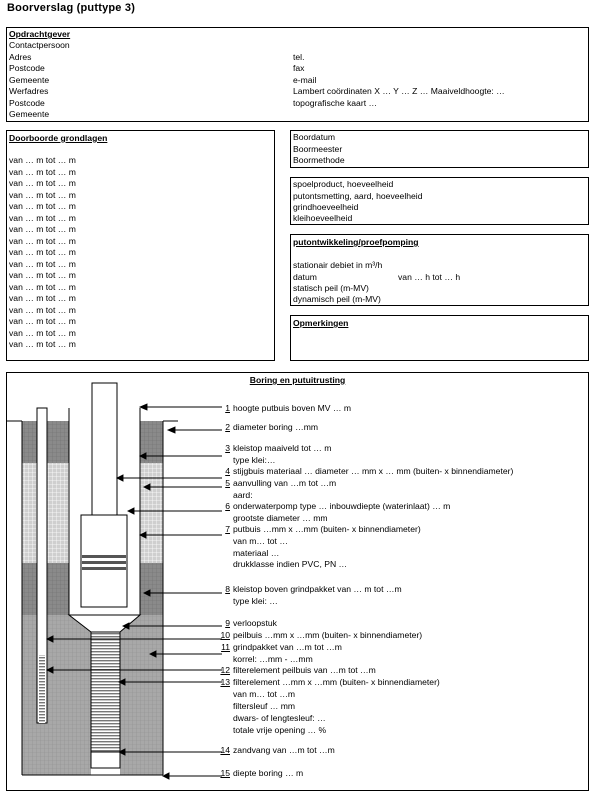  I want to click on boring-item-number: 7, so click(227, 529).